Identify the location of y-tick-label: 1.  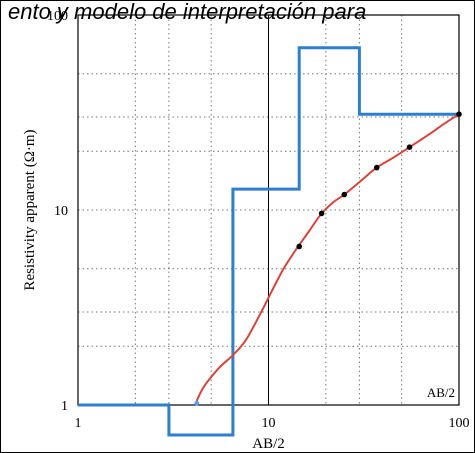
(64, 406).